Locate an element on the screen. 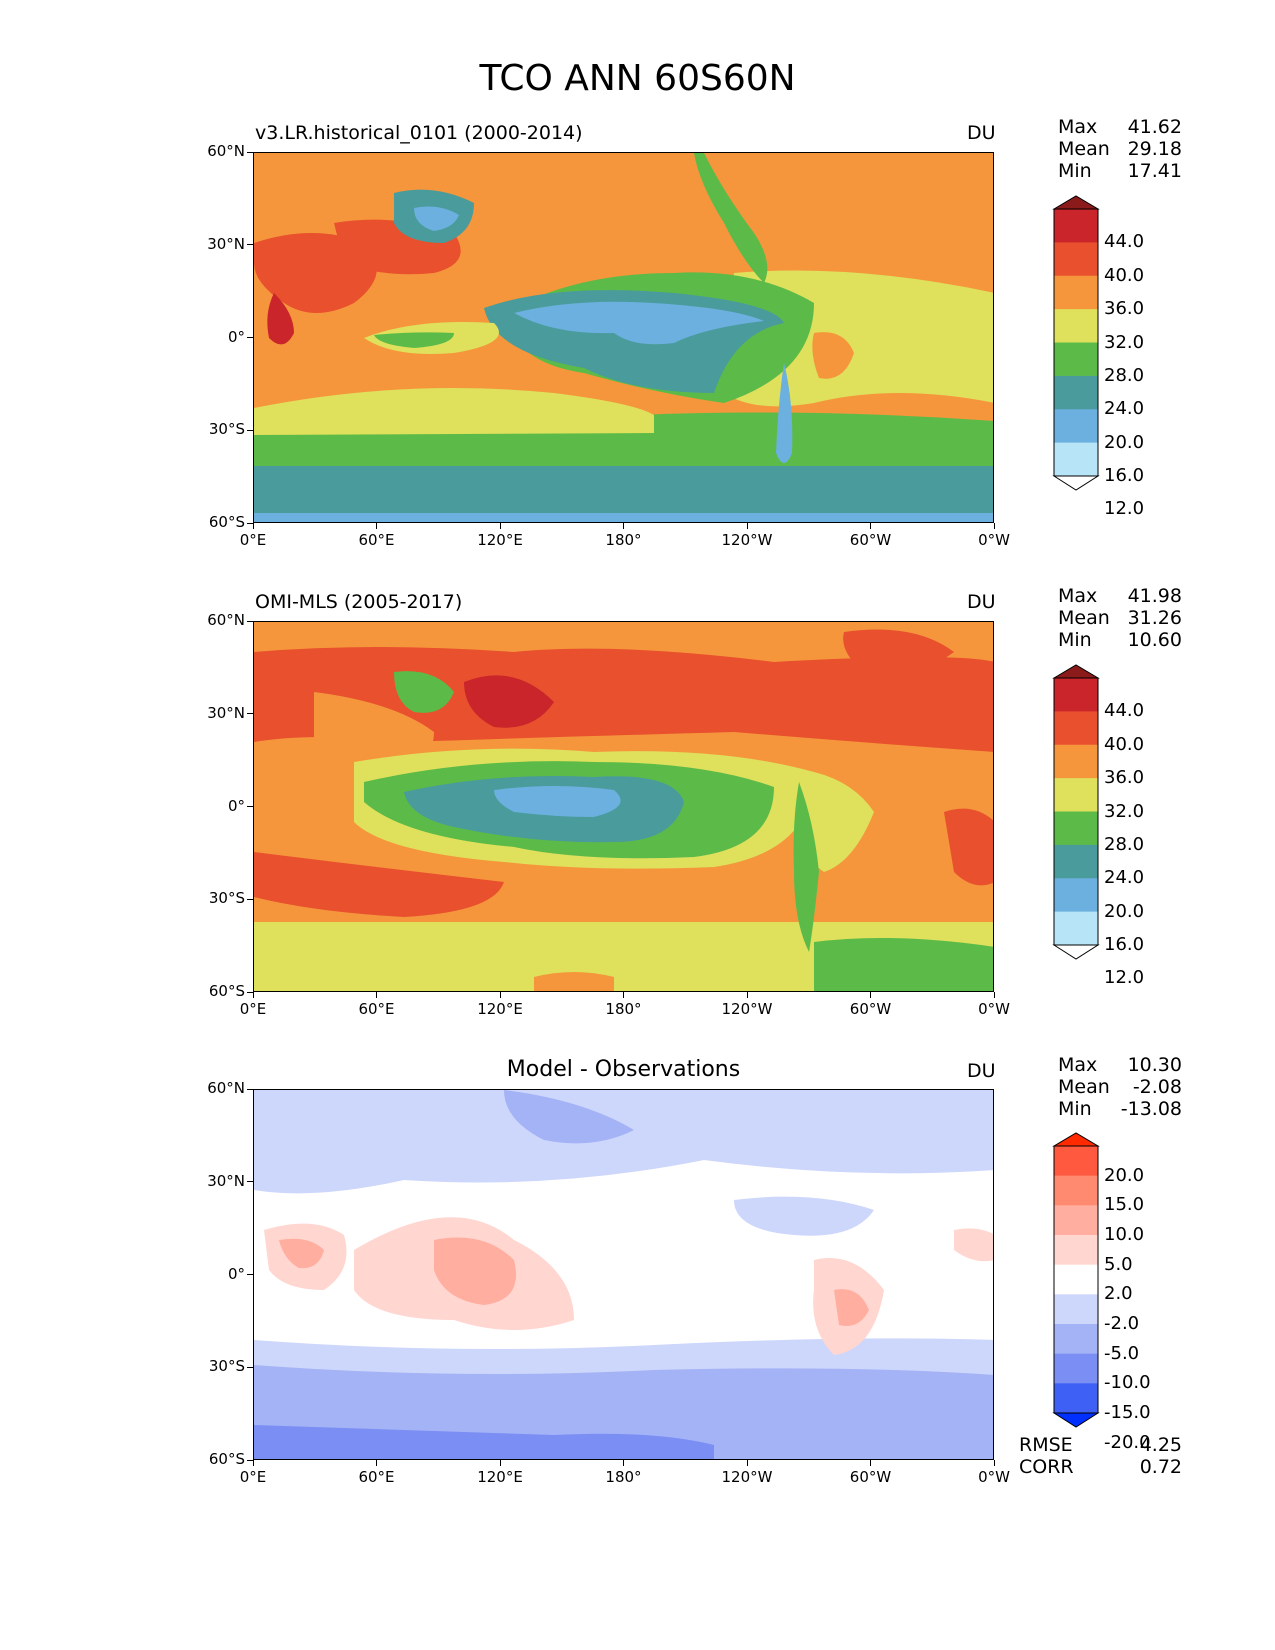 Image resolution: width=1275 pixels, height=1650 pixels. panel-1-mean-value: 29.18 is located at coordinates (1154, 149).